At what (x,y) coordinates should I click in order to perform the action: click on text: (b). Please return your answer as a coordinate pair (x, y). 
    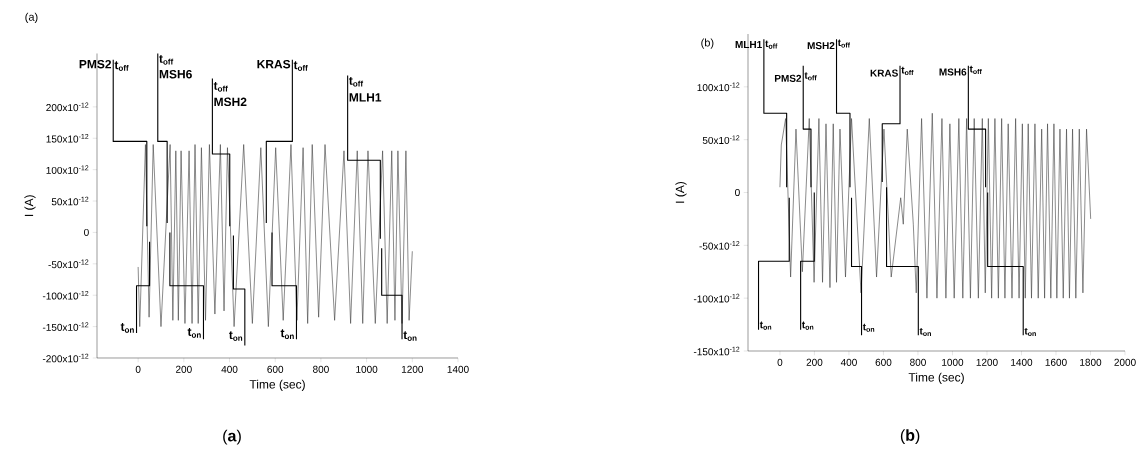
    Looking at the image, I should click on (910, 437).